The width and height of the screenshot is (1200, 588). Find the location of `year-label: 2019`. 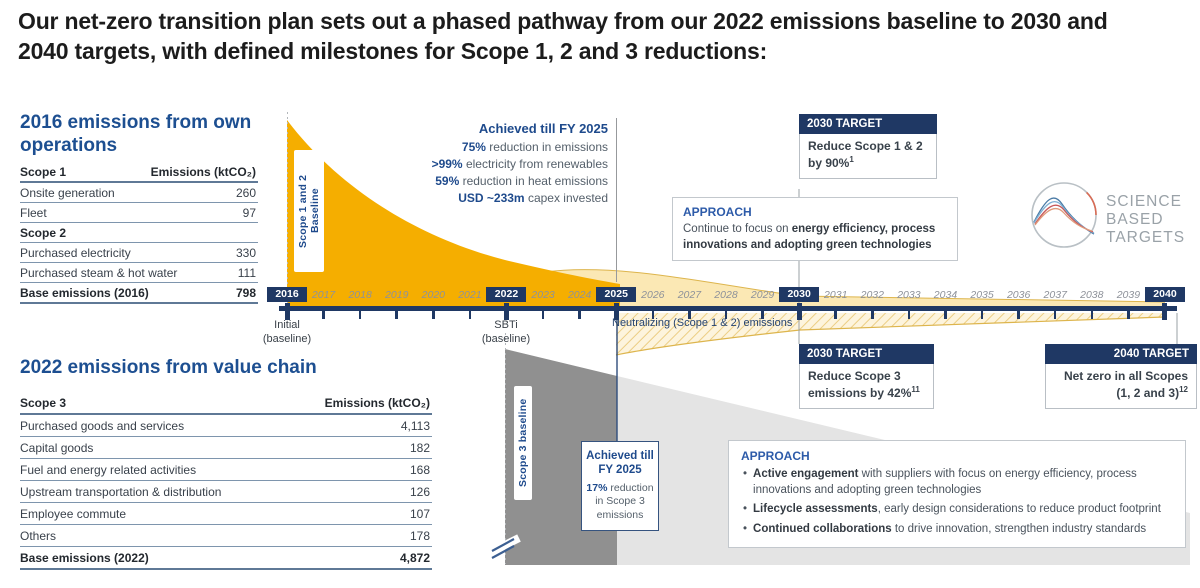

year-label: 2019 is located at coordinates (397, 295).